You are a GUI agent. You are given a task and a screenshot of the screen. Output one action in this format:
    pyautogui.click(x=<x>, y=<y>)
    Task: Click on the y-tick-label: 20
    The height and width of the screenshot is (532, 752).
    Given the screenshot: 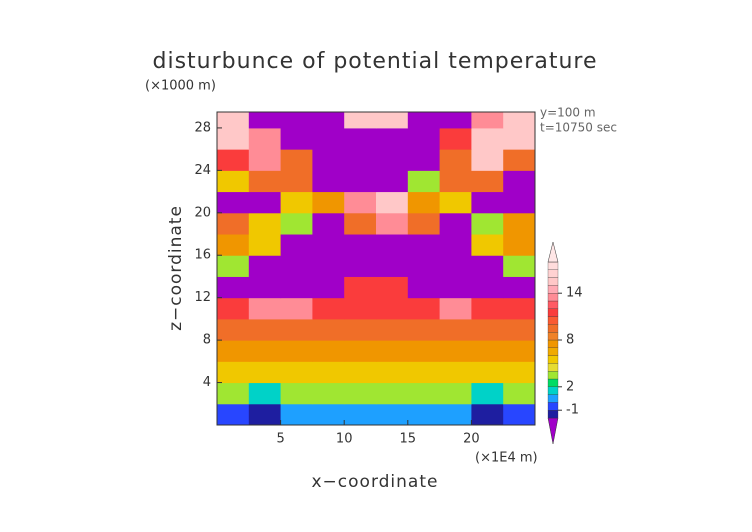 What is the action you would take?
    pyautogui.click(x=202, y=212)
    